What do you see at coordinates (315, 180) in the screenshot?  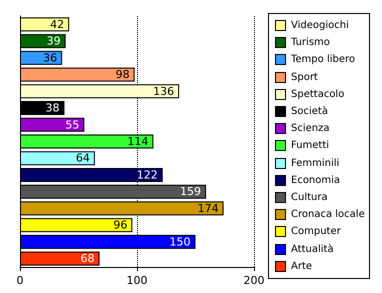 I see `y-tick-label: Economia` at bounding box center [315, 180].